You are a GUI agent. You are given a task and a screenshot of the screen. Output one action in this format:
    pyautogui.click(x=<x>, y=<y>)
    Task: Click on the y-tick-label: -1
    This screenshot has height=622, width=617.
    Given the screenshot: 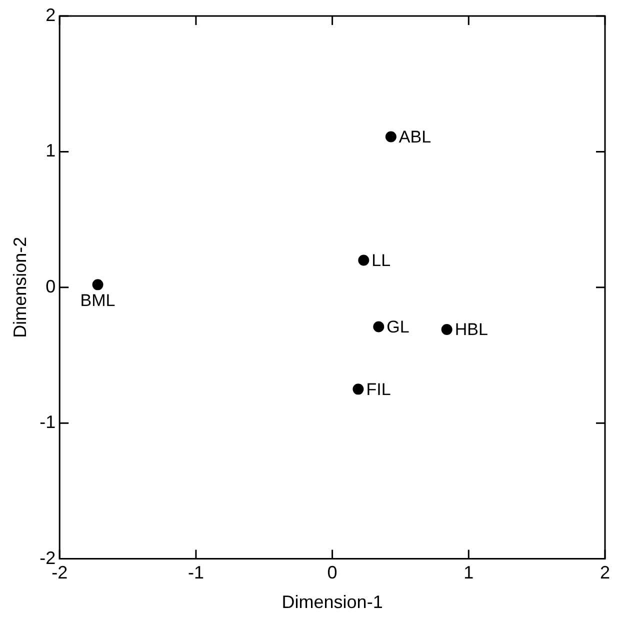 What is the action you would take?
    pyautogui.click(x=48, y=422)
    